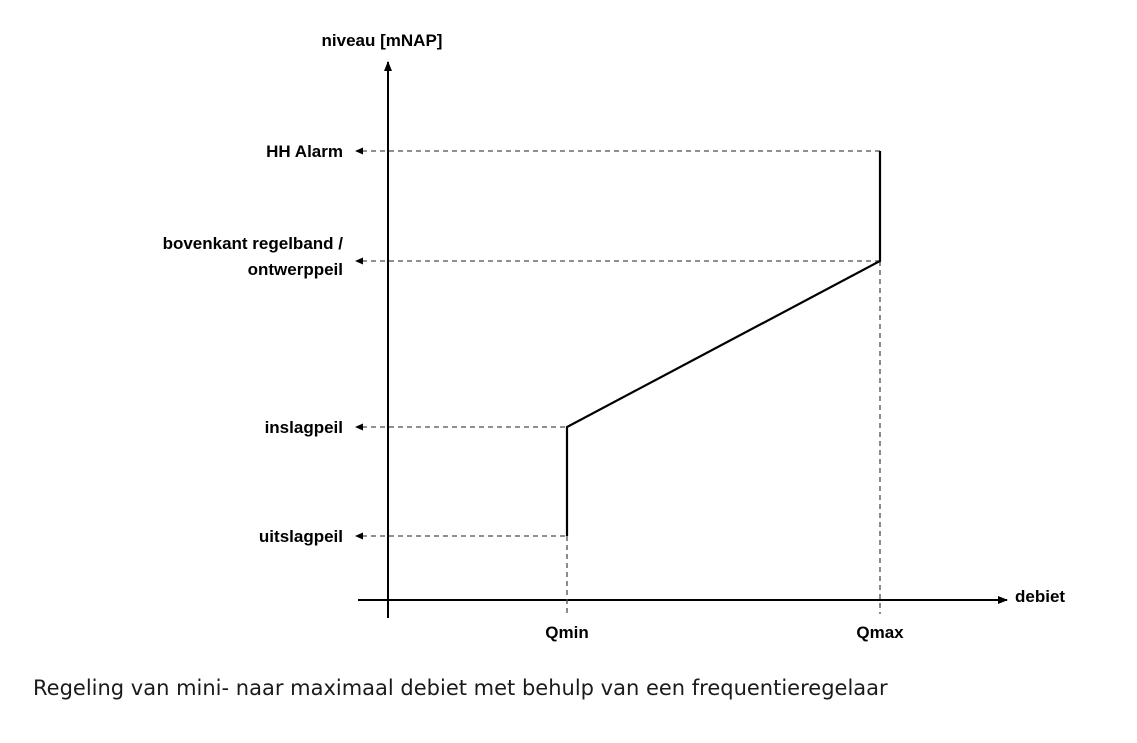 This screenshot has height=743, width=1137. What do you see at coordinates (359, 536) in the screenshot?
I see `arrow-uitslagpeil` at bounding box center [359, 536].